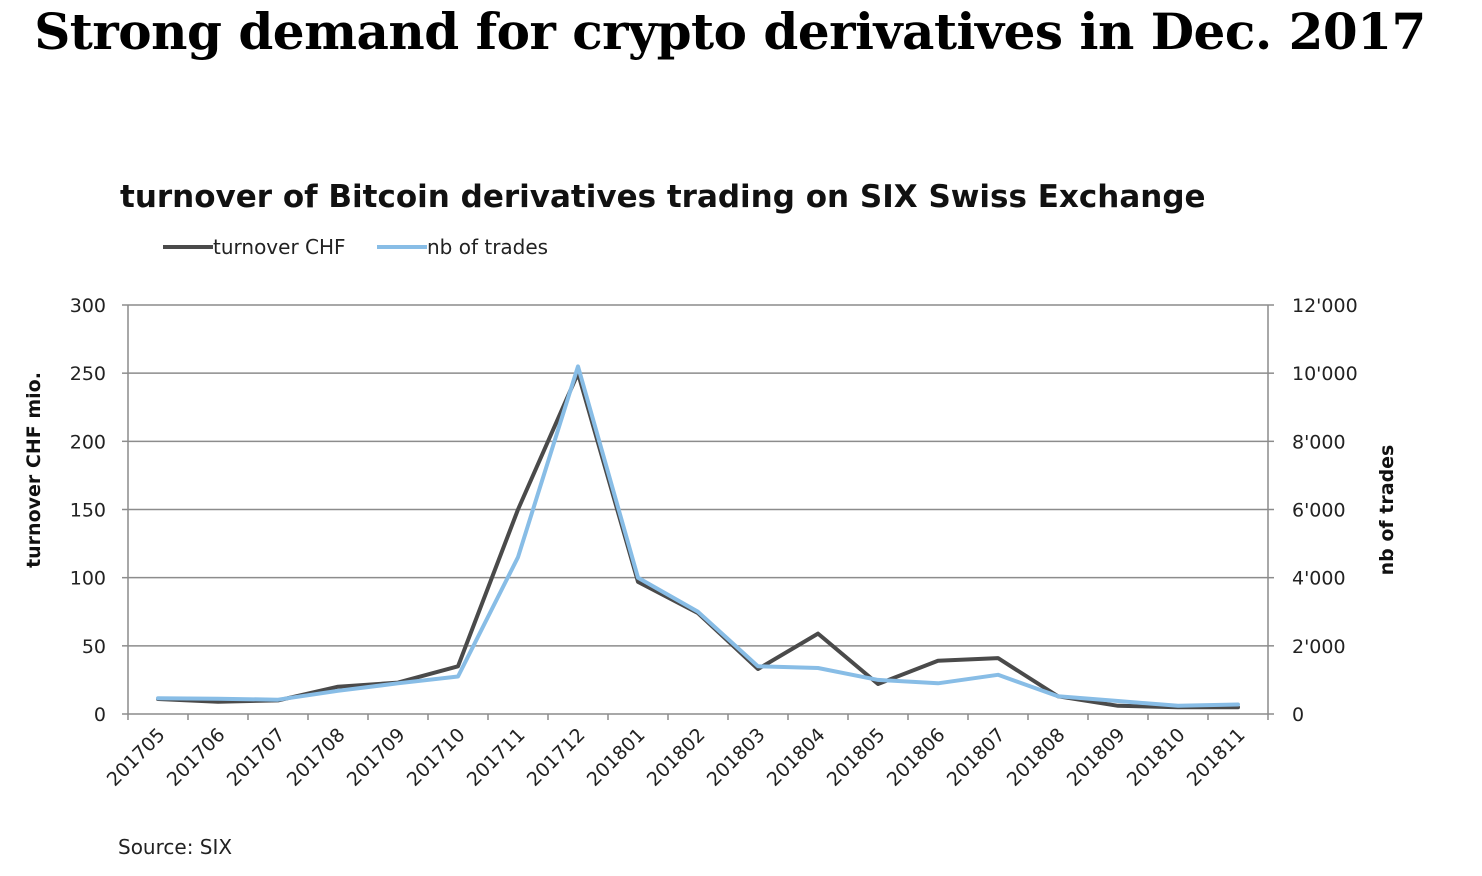  Describe the element at coordinates (1216, 757) in the screenshot. I see `x-tick-label: 201811` at that location.